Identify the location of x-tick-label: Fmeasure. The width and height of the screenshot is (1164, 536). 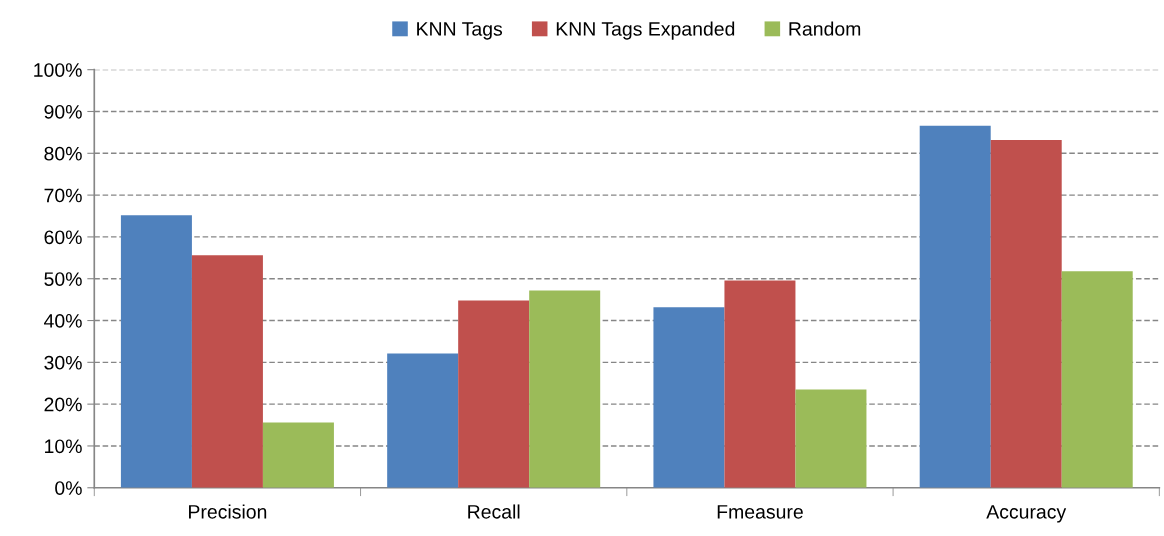
(760, 512).